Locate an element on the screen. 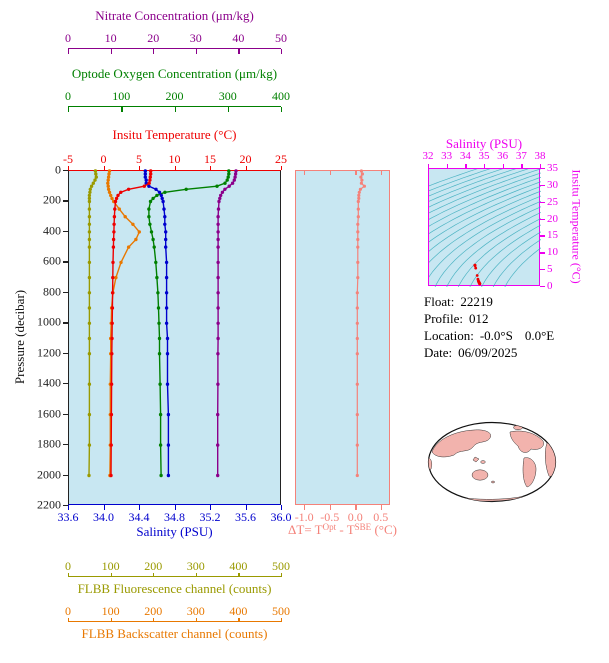 Image resolution: width=609 pixels, height=663 pixels. continent-north-america is located at coordinates (526, 441).